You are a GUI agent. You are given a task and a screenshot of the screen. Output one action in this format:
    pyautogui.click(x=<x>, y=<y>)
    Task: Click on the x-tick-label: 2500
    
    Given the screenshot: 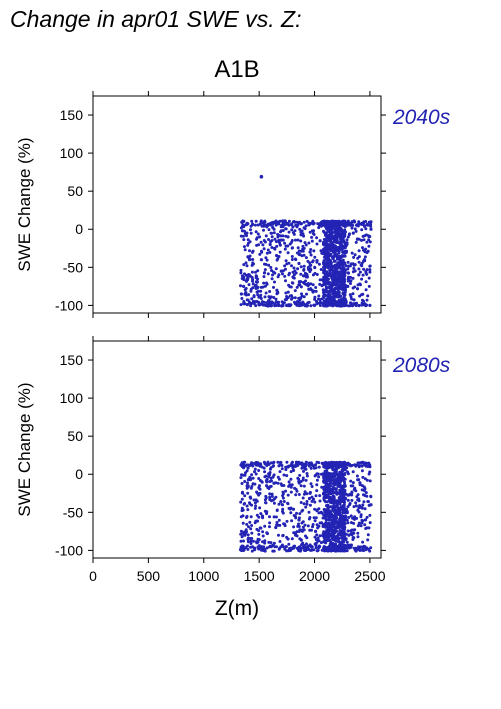 What is the action you would take?
    pyautogui.click(x=369, y=576)
    